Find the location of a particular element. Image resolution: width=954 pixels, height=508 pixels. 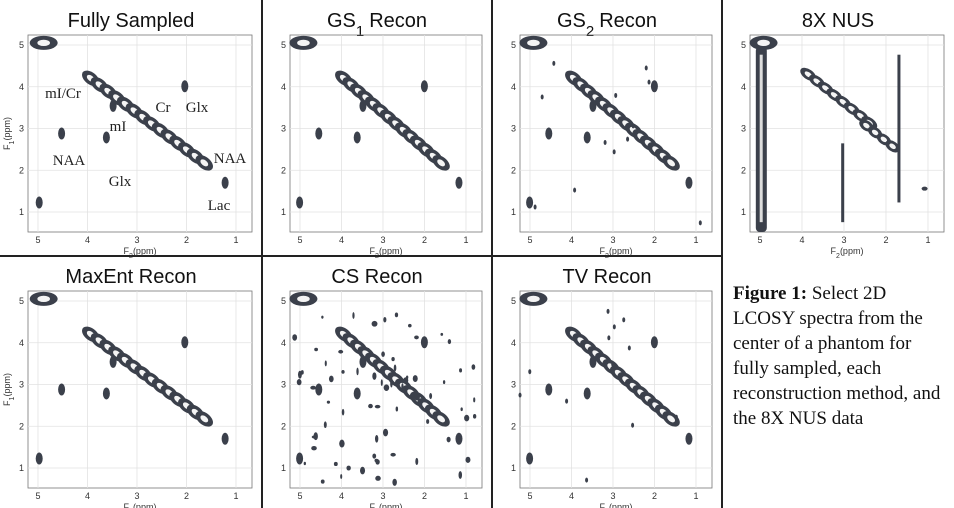

title-subscript: 1 is located at coordinates (360, 31).